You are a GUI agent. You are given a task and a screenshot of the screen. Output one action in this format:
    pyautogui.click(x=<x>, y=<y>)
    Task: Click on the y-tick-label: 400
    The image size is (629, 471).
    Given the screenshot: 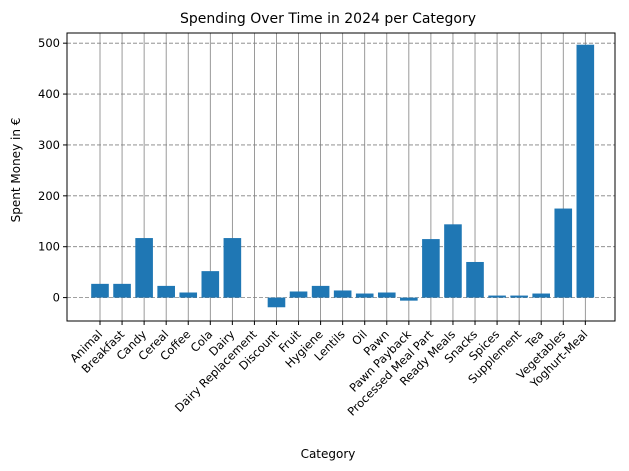 What is the action you would take?
    pyautogui.click(x=49, y=94)
    